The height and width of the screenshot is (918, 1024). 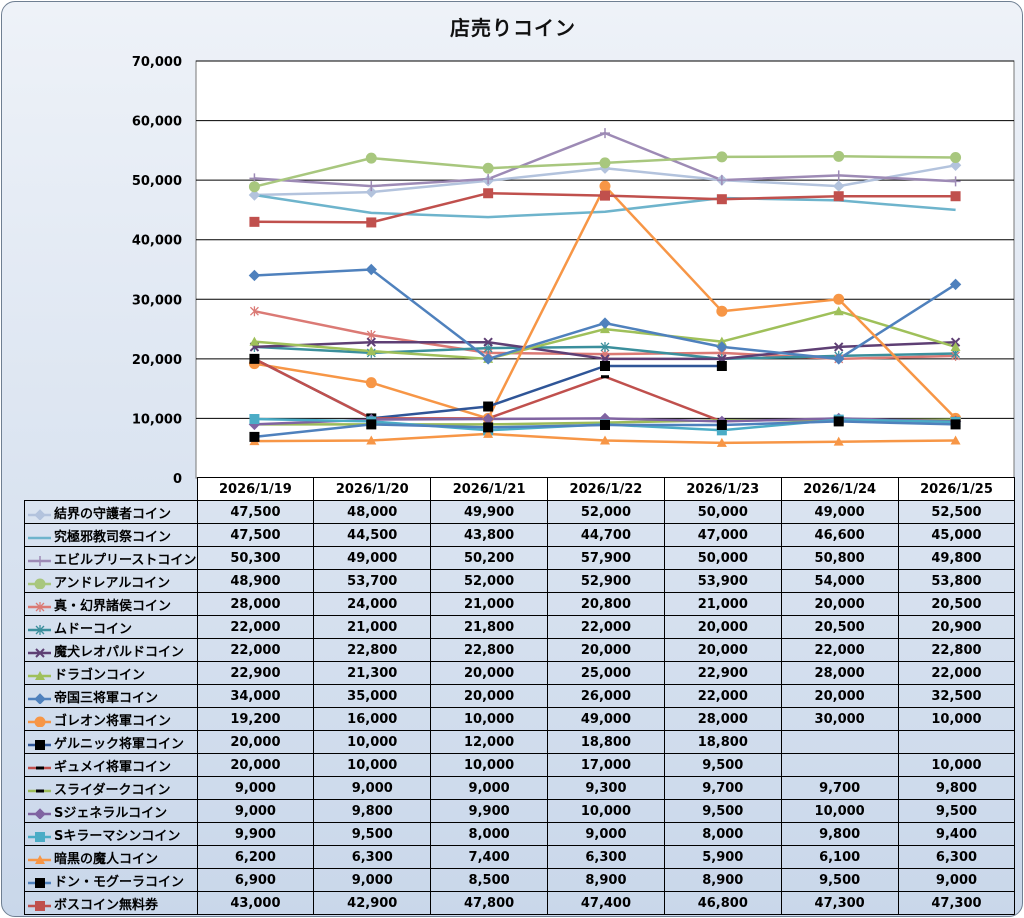 What do you see at coordinates (113, 767) in the screenshot?
I see `series-label: ギュメイ将軍コイン` at bounding box center [113, 767].